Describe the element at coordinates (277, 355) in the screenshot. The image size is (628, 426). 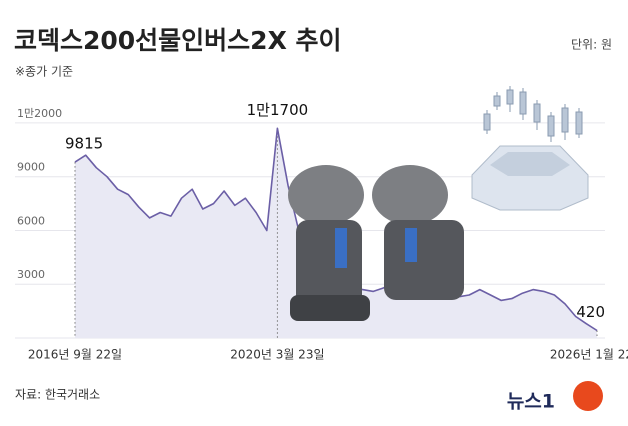
I see `x-tick-label: 2020년 3월 23일` at that location.